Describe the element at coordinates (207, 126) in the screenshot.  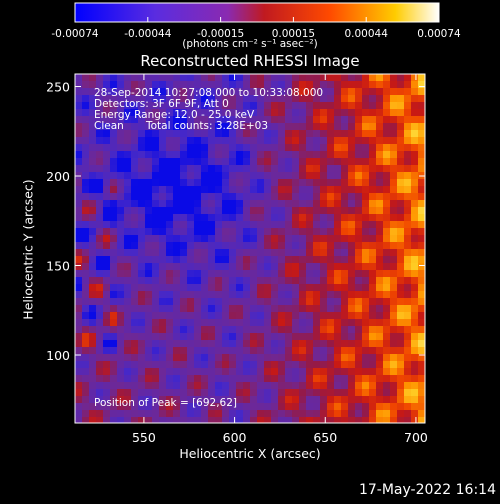
I see `info-counts: Total counts: 3.28E+03` at that location.